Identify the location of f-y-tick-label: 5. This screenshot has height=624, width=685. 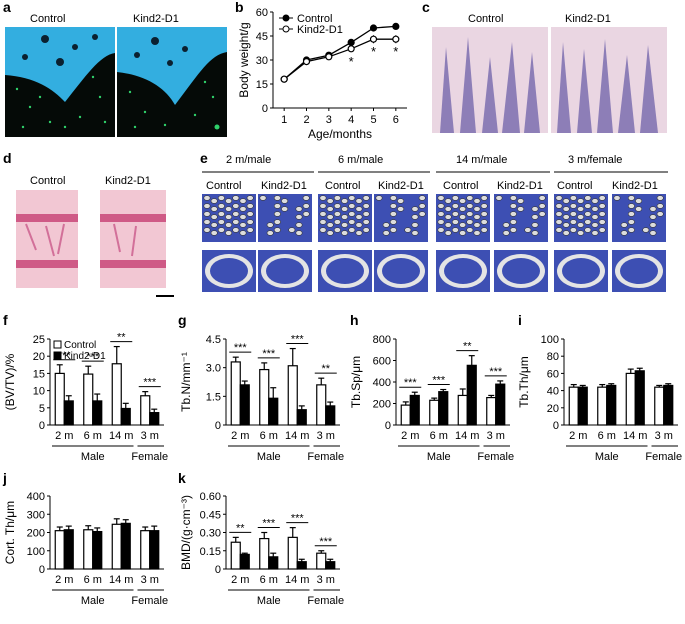
(42, 409).